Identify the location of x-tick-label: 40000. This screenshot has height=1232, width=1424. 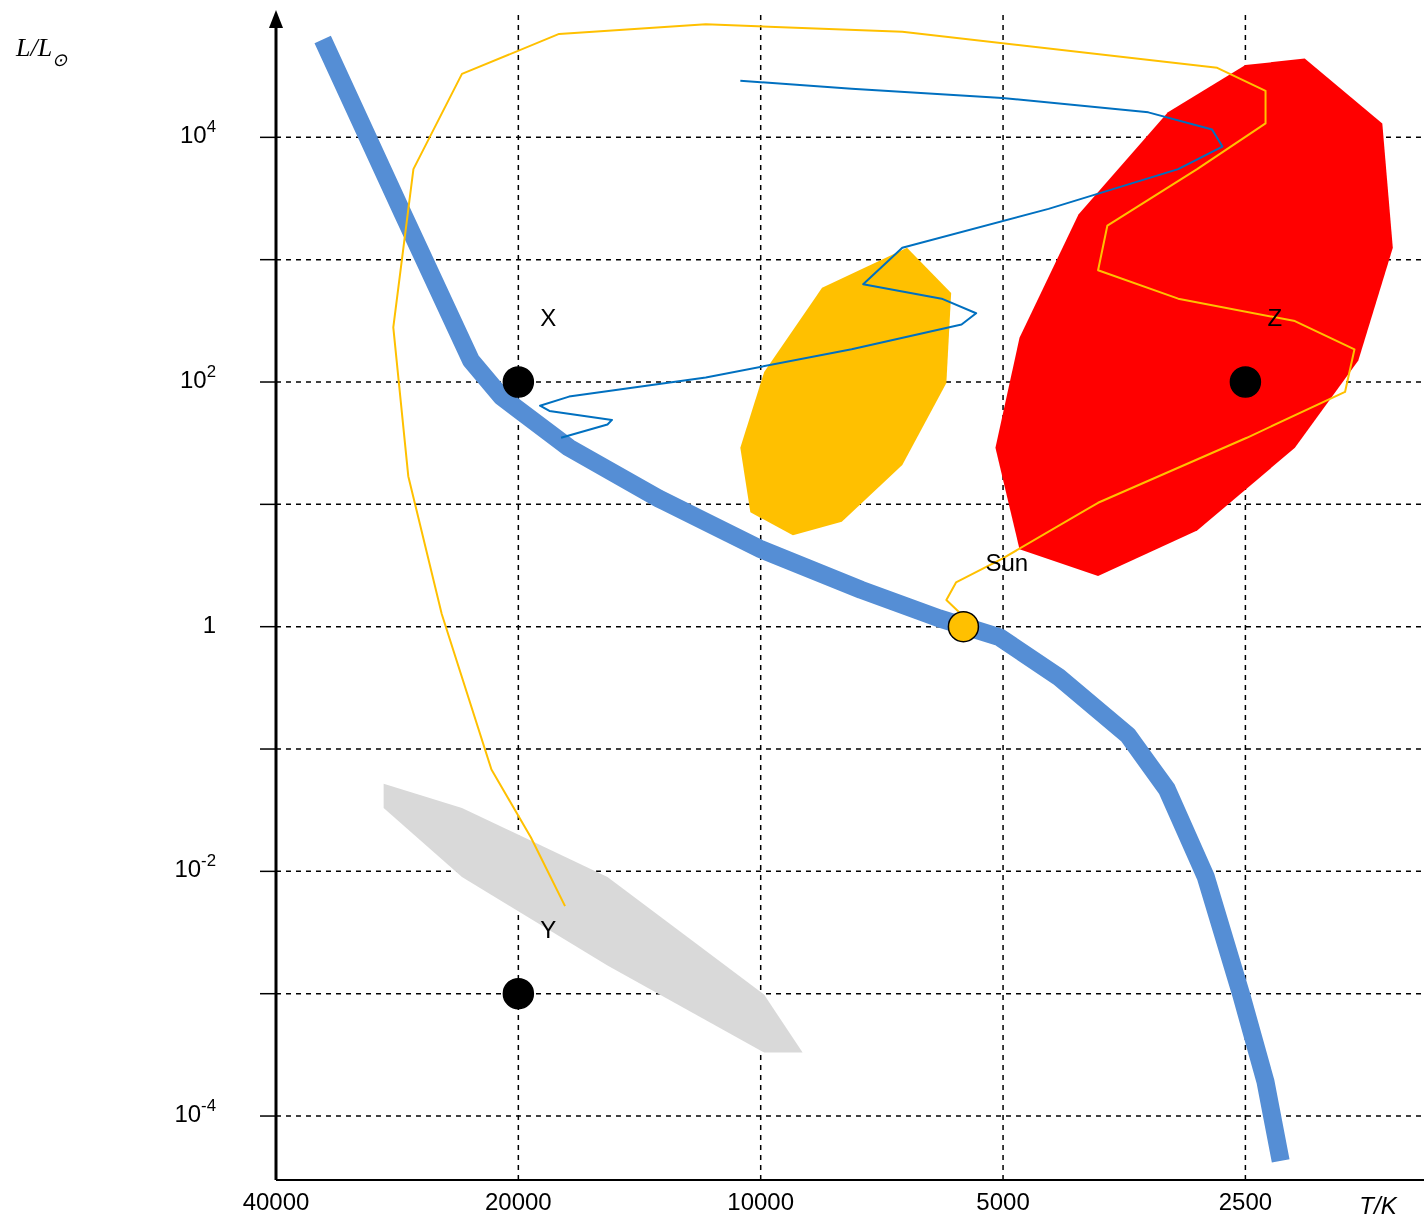
(276, 1201).